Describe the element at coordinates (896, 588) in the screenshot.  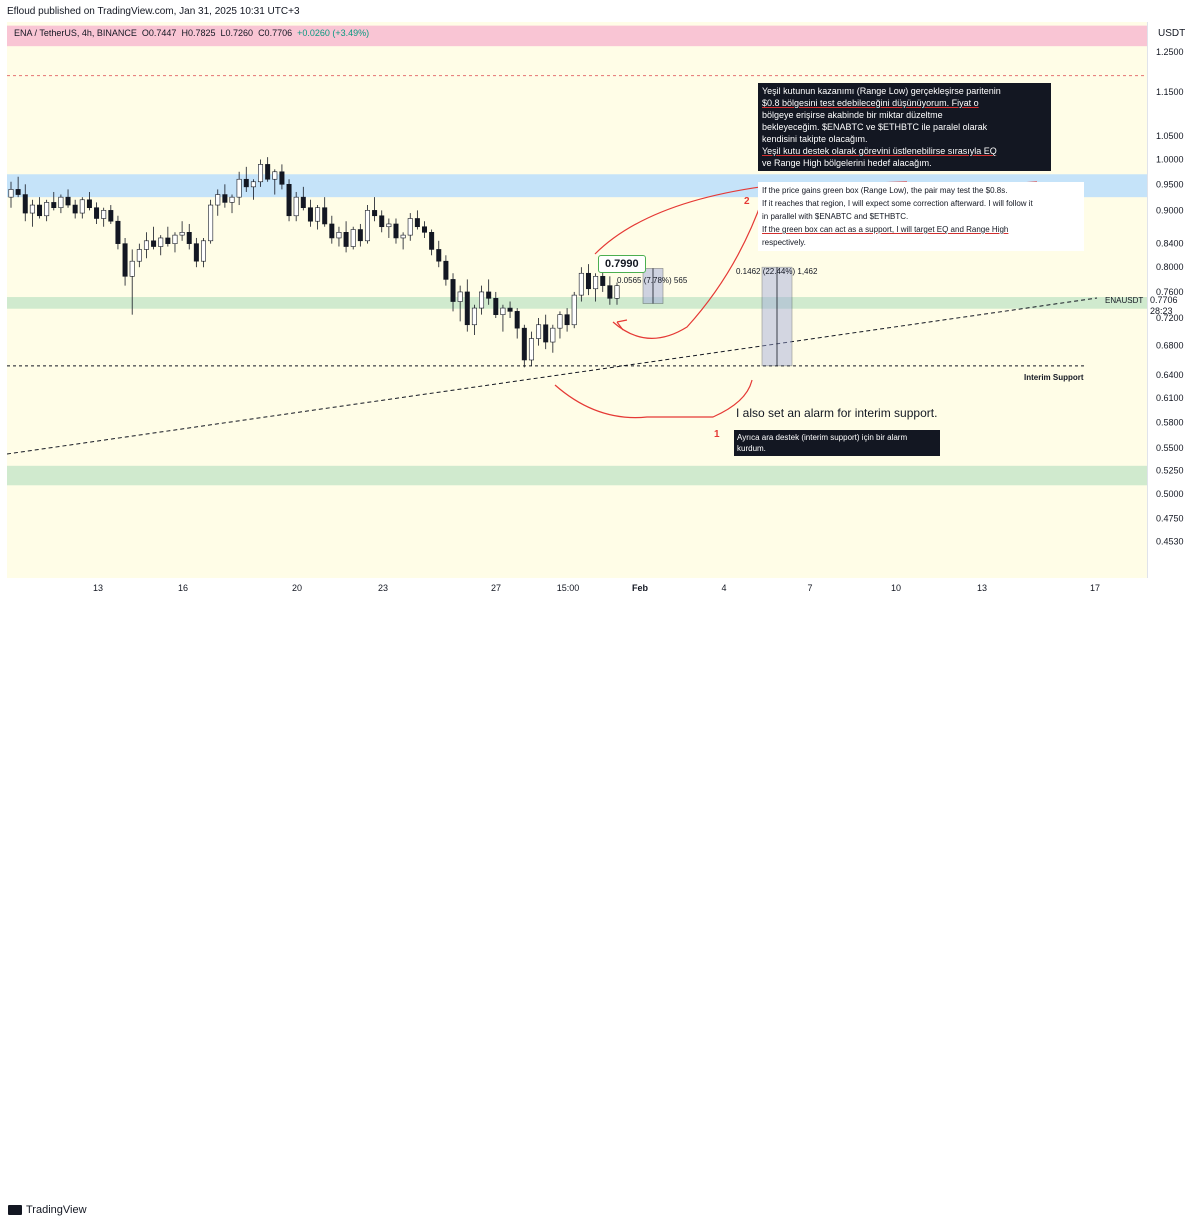
I see `time-tick-label: 10` at that location.